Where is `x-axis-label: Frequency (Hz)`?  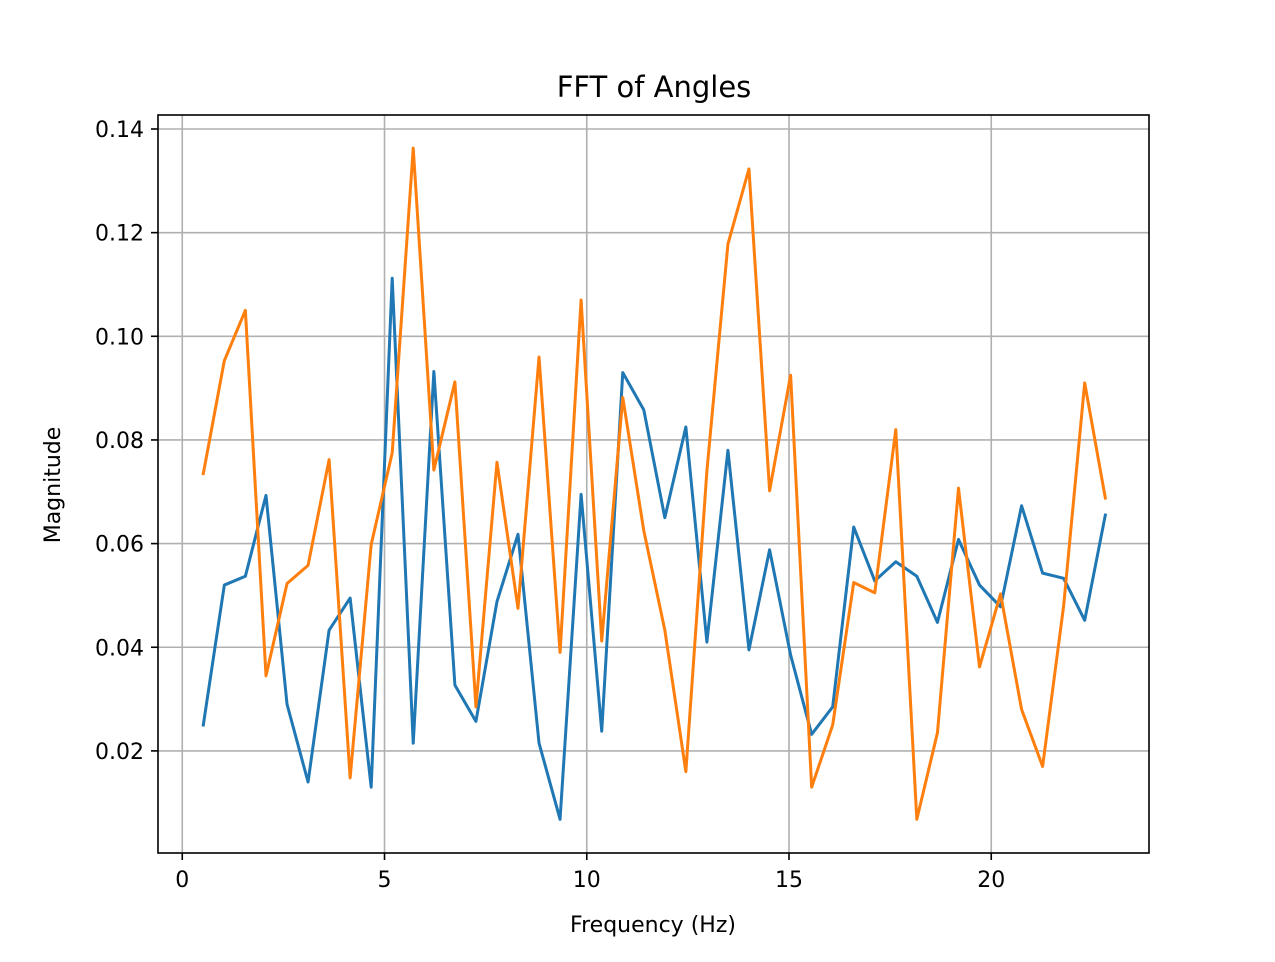
x-axis-label: Frequency (Hz) is located at coordinates (653, 925).